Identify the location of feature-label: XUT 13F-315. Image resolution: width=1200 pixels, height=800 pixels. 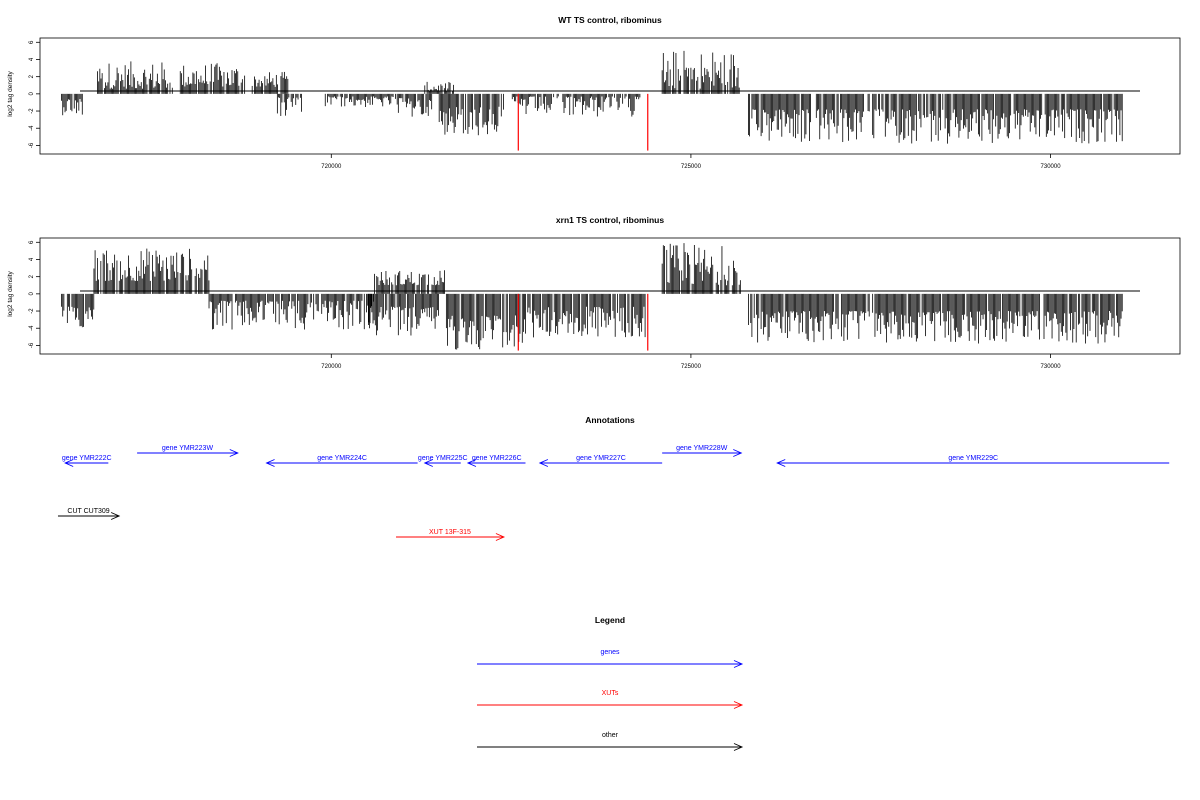
(450, 532).